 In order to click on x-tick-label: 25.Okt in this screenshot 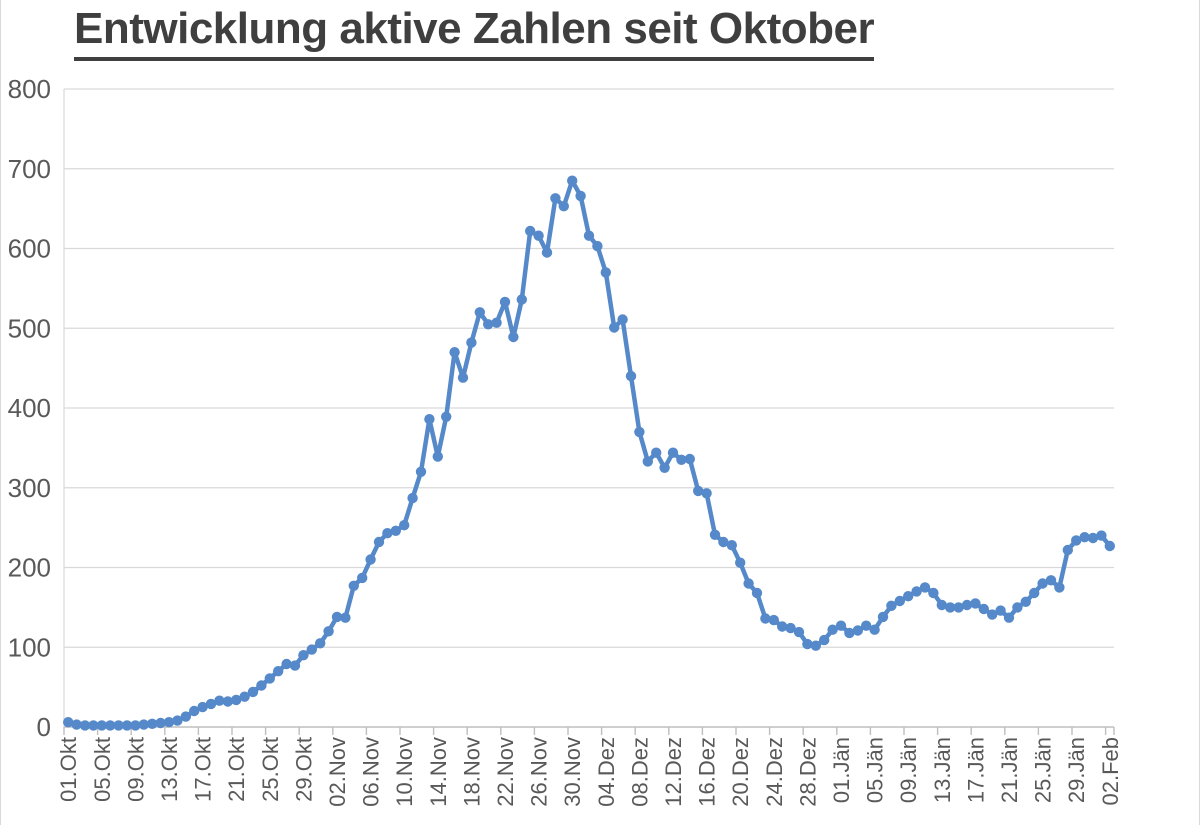, I will do `click(270, 769)`.